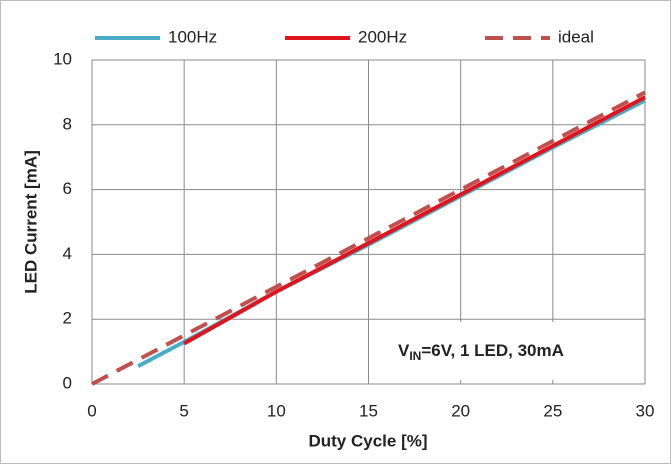 The height and width of the screenshot is (464, 671). I want to click on x-tick-label: 30, so click(645, 410).